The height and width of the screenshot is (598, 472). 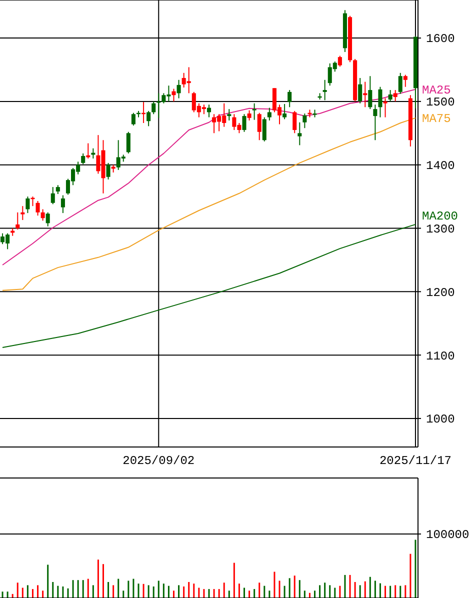 I want to click on y-tick-label: 1200, so click(x=440, y=293).